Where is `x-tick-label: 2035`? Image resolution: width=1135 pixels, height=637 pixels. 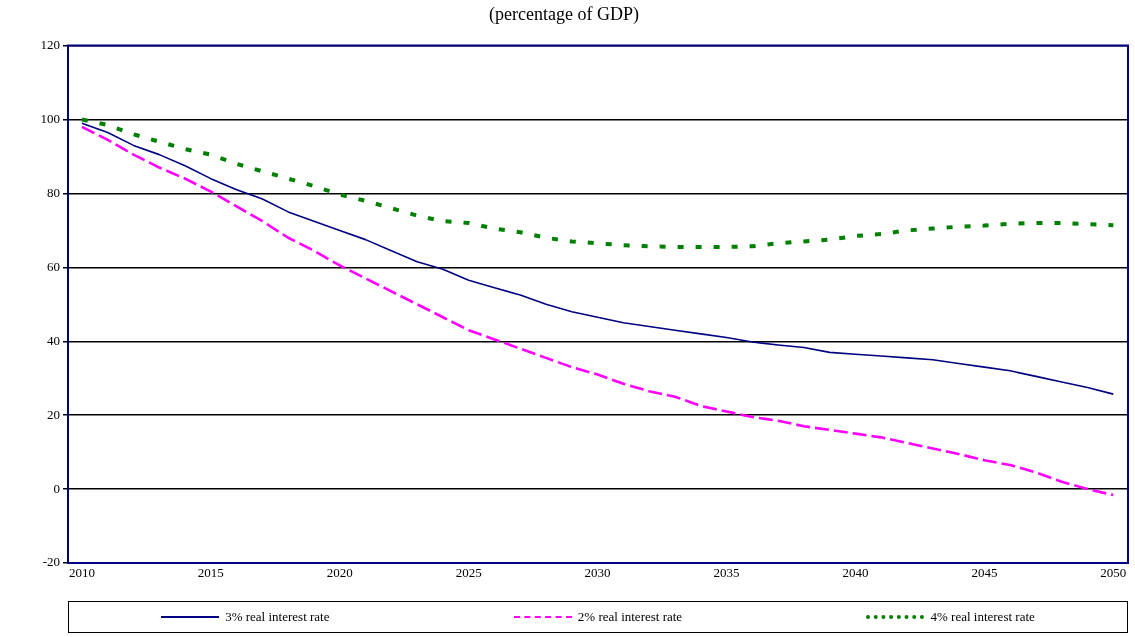
x-tick-label: 2035 is located at coordinates (726, 573).